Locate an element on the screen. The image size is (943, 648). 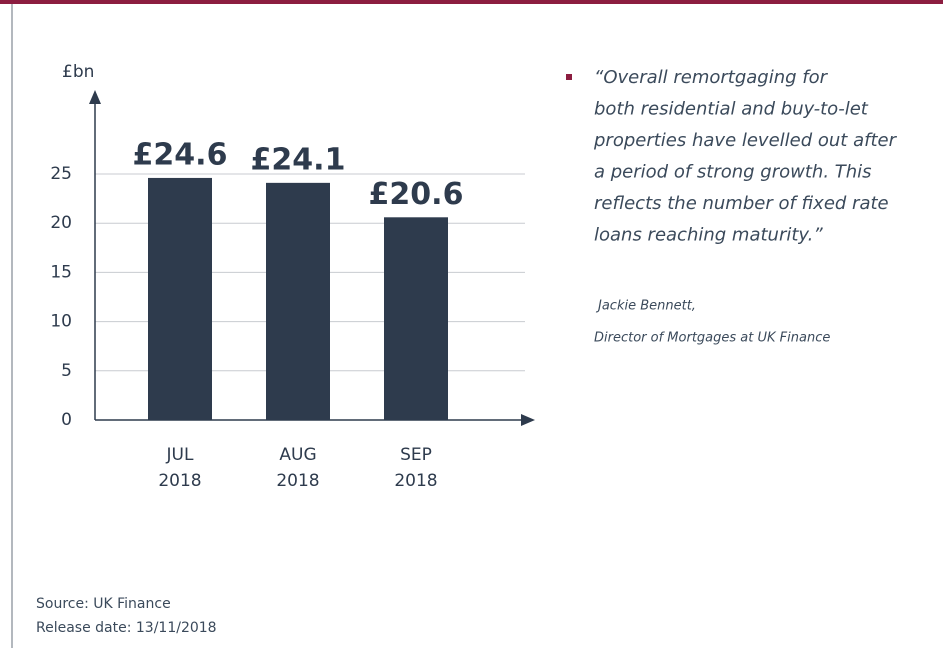
x-axis-arrow is located at coordinates (528, 420).